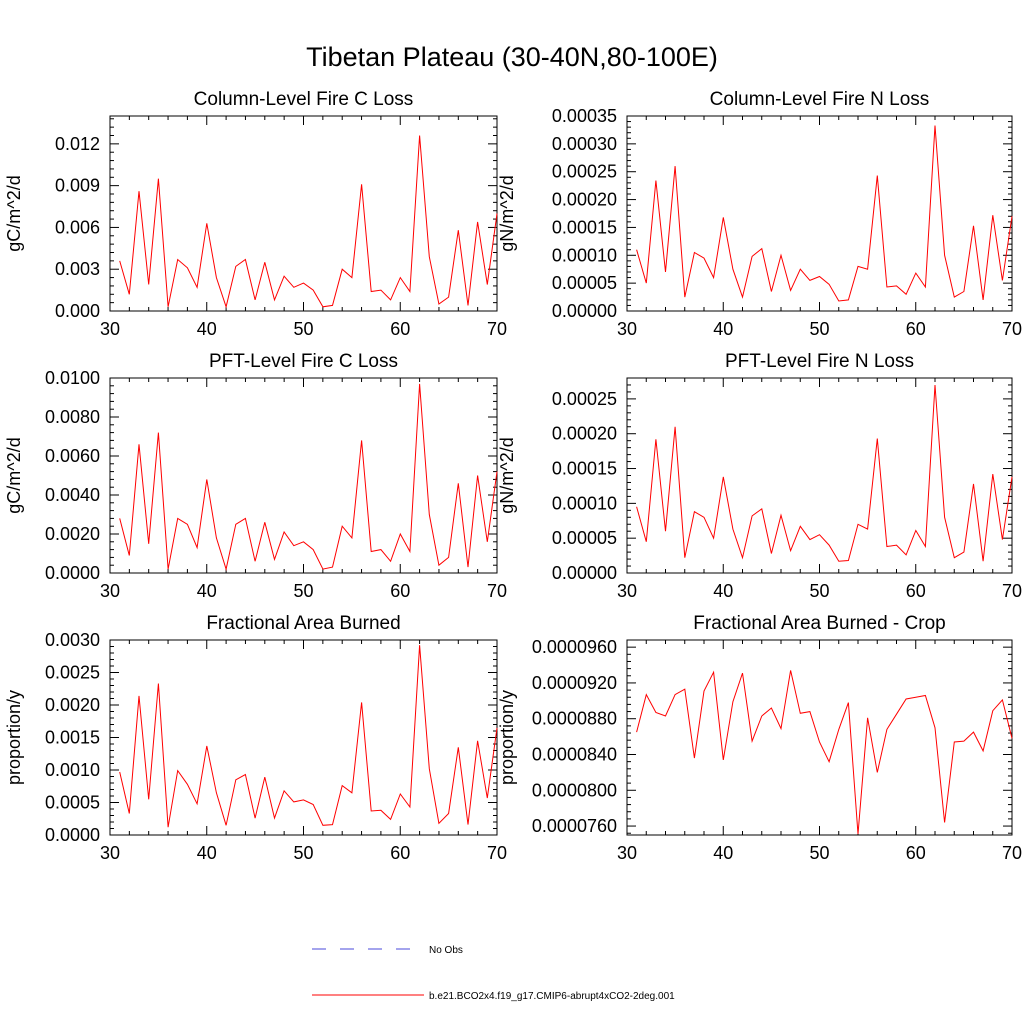 The image size is (1024, 1024). What do you see at coordinates (77, 311) in the screenshot?
I see `y-tick-label: 0.000` at bounding box center [77, 311].